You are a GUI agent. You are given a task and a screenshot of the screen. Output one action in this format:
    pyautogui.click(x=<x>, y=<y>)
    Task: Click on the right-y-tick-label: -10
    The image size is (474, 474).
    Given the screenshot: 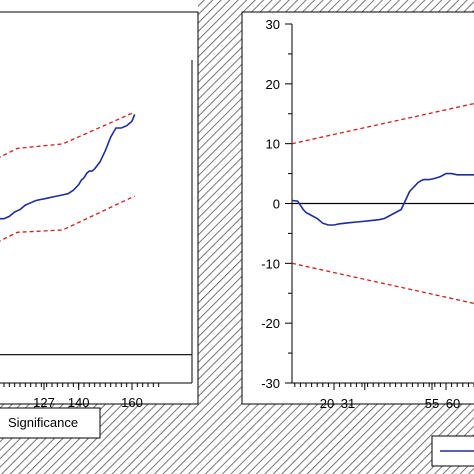 What is the action you would take?
    pyautogui.click(x=270, y=263)
    